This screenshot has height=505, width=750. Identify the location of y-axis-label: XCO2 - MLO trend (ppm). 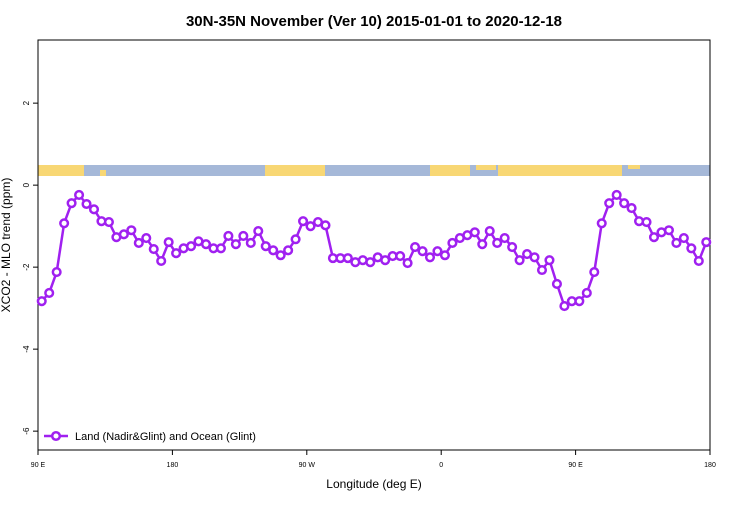
(6, 245).